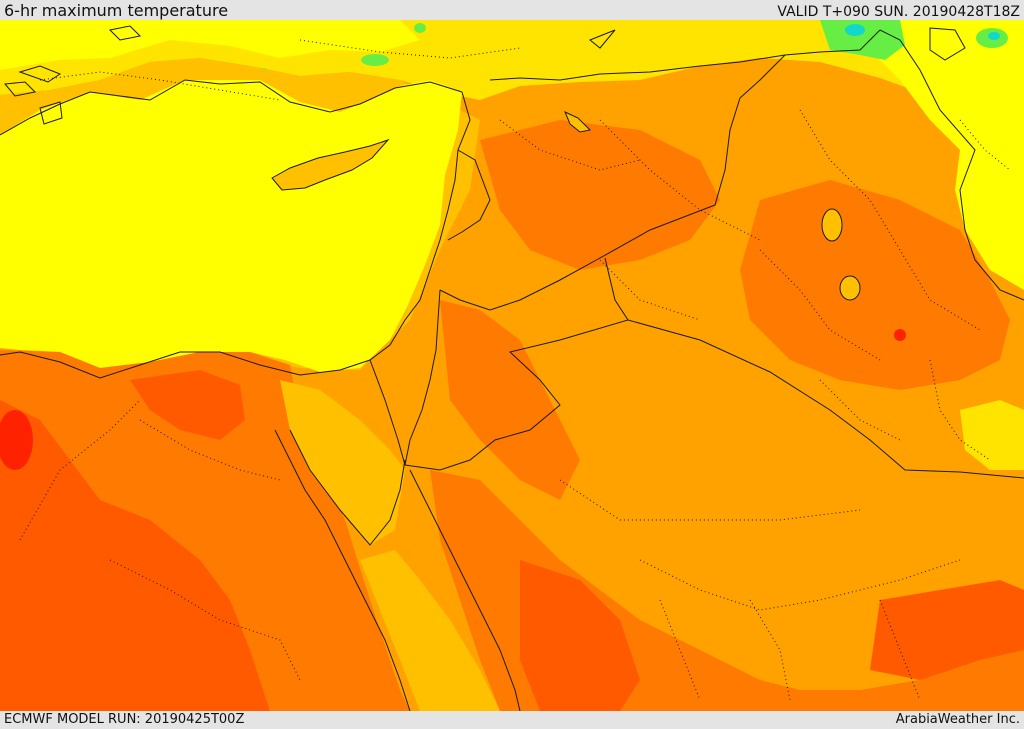  Describe the element at coordinates (900, 335) in the screenshot. I see `field-iraq-hotspot` at that location.